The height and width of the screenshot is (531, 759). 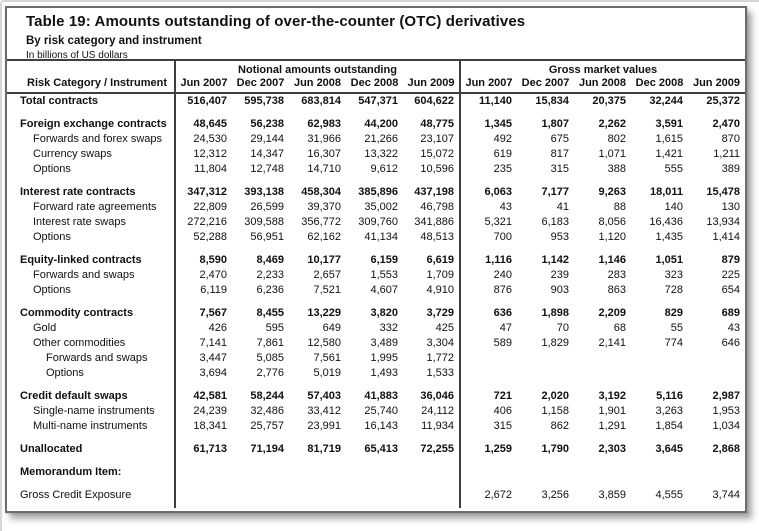 What do you see at coordinates (505, 328) in the screenshot?
I see `value-cell-gross-jun2007: 47` at bounding box center [505, 328].